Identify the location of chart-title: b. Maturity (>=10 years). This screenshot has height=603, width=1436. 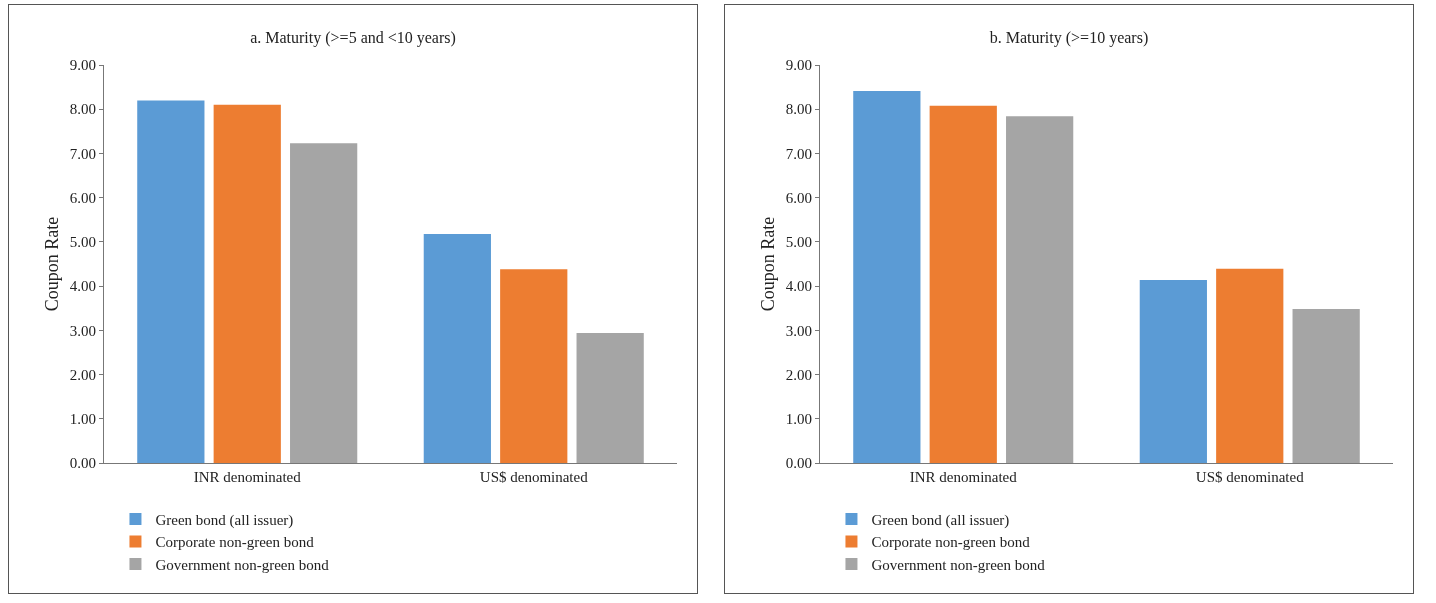
(1069, 37).